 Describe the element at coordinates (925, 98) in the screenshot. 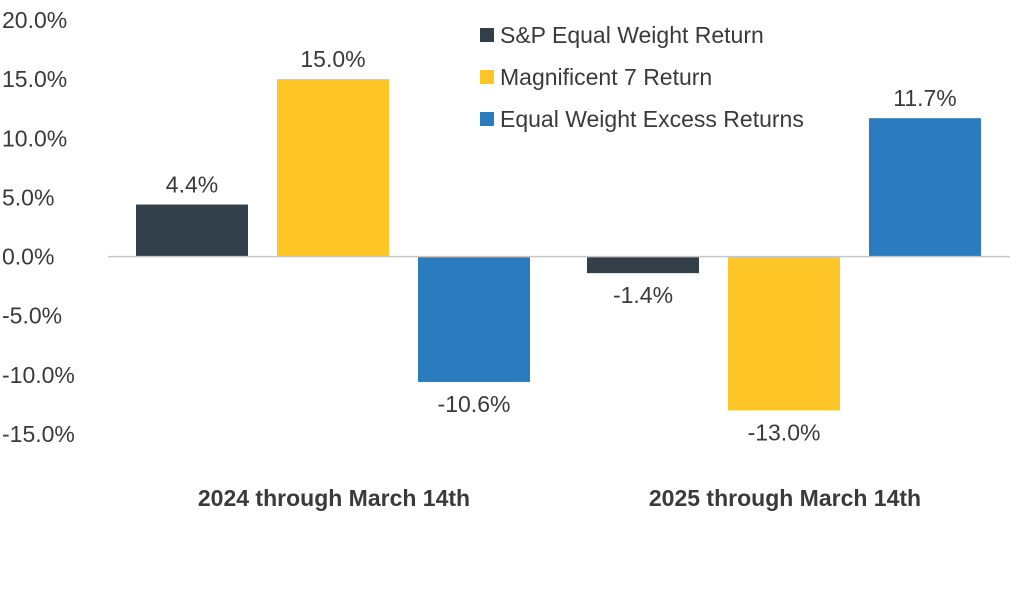

I see `data-label: 11.7%` at that location.